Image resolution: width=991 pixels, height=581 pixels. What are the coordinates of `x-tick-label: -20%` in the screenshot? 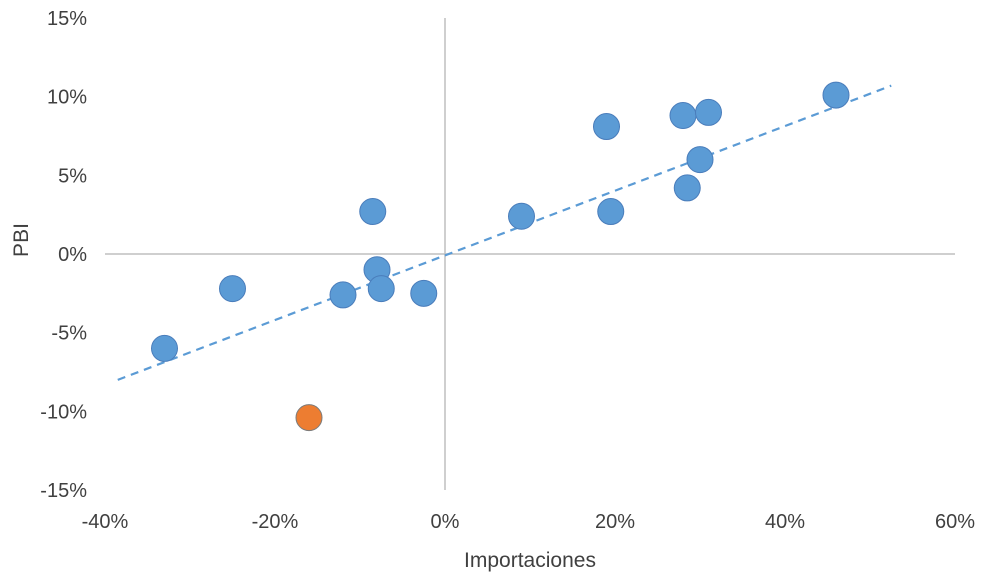 It's located at (275, 522).